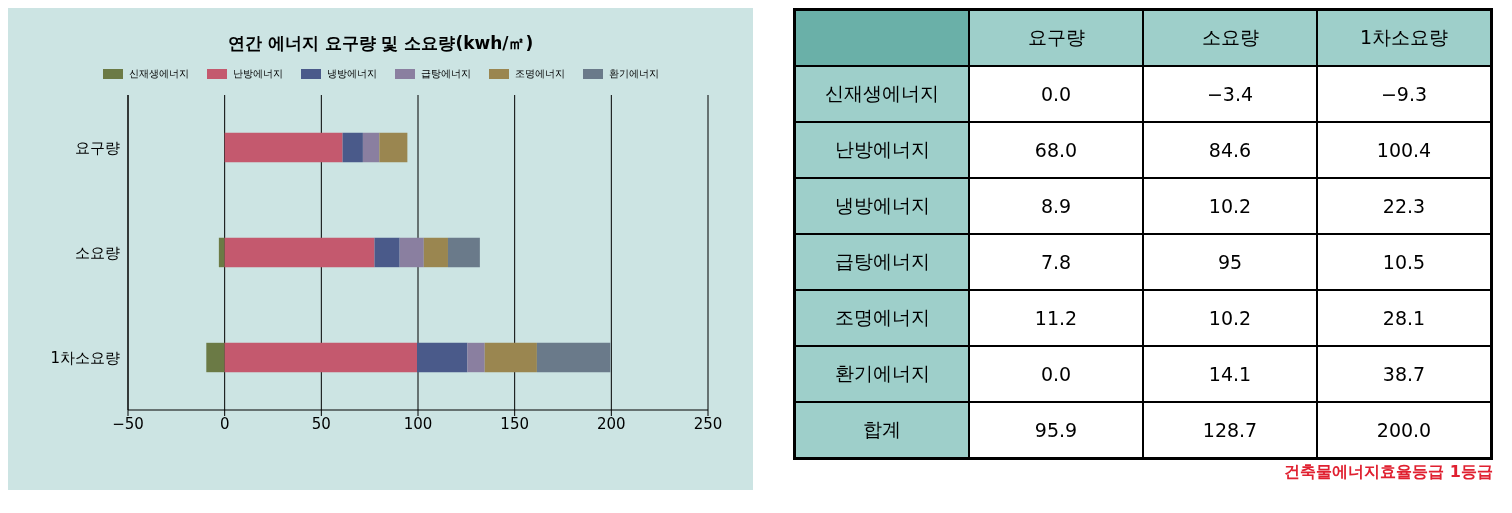 This screenshot has width=1512, height=513. I want to click on text: 22.3, so click(1404, 206).